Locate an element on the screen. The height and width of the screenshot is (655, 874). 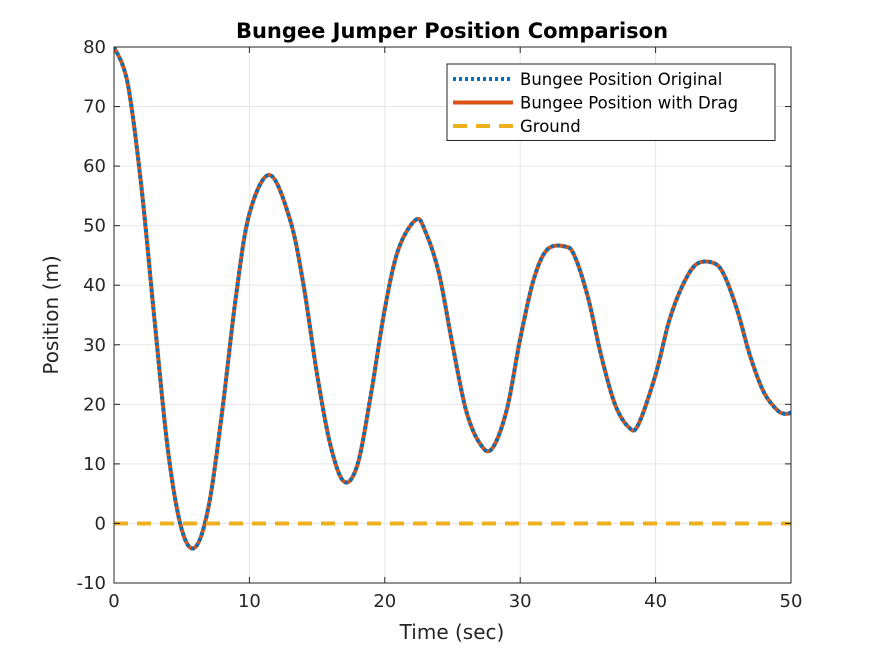
y-tick-label: -10 is located at coordinates (91, 583).